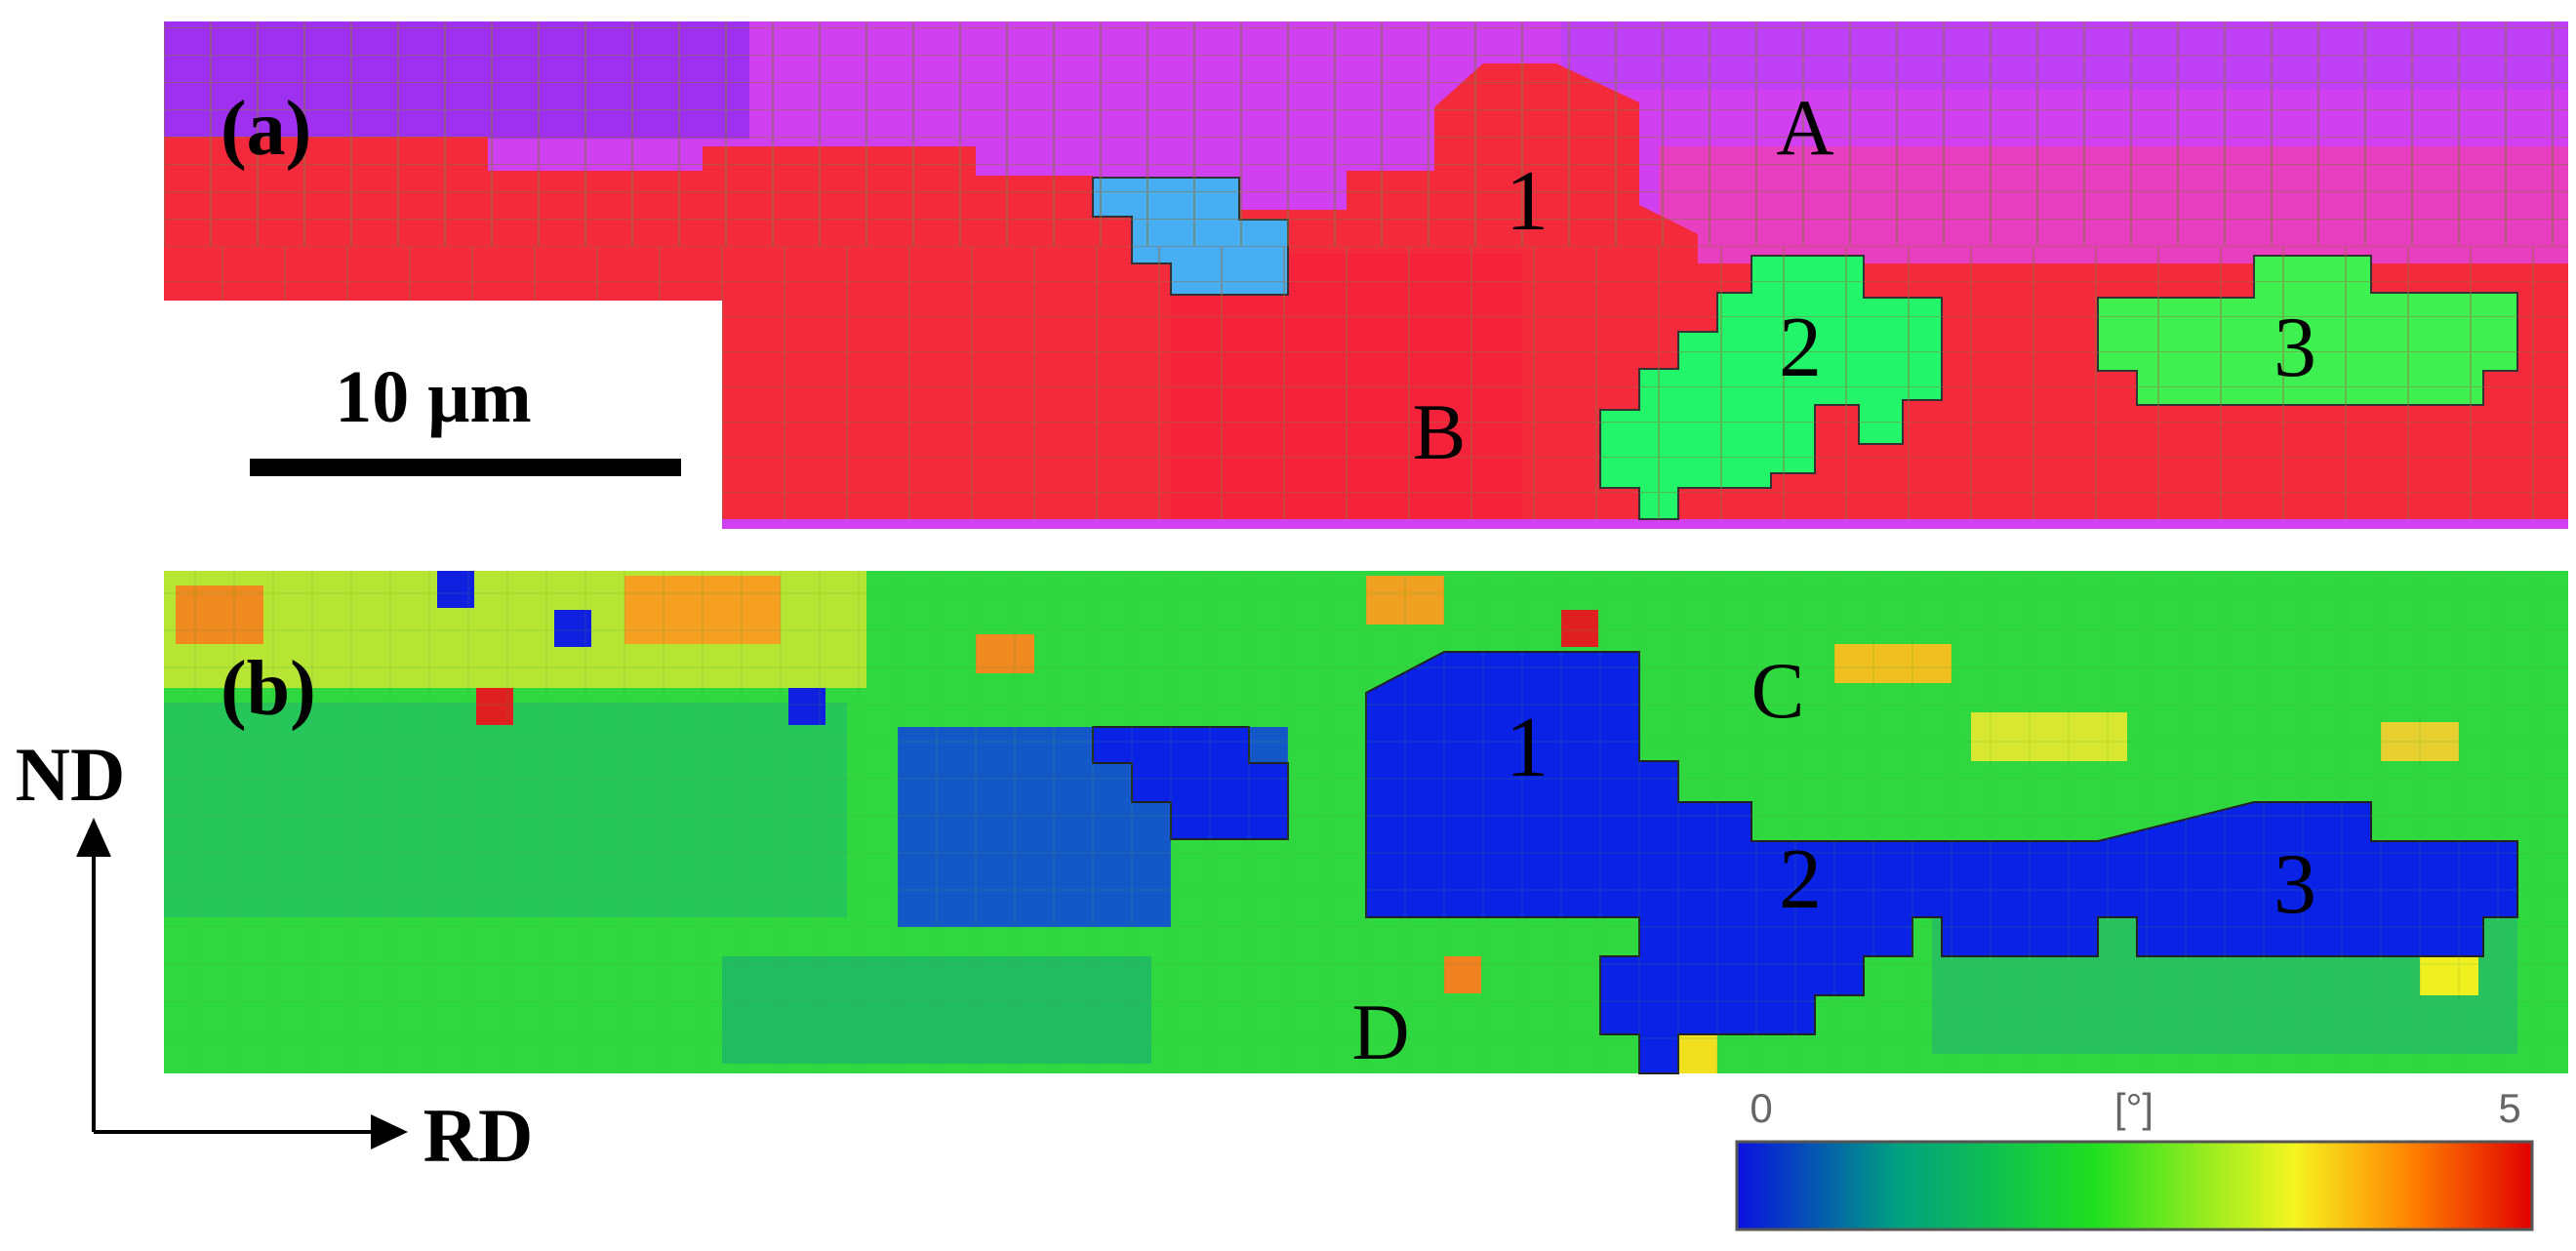  I want to click on right-arrow-icon, so click(389, 1132).